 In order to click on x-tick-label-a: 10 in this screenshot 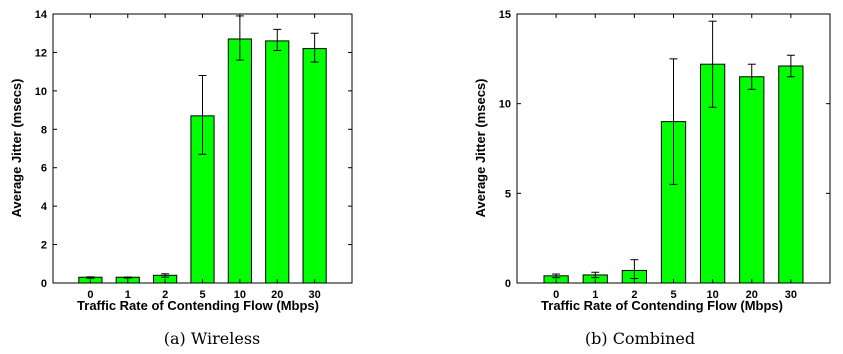, I will do `click(240, 295)`.